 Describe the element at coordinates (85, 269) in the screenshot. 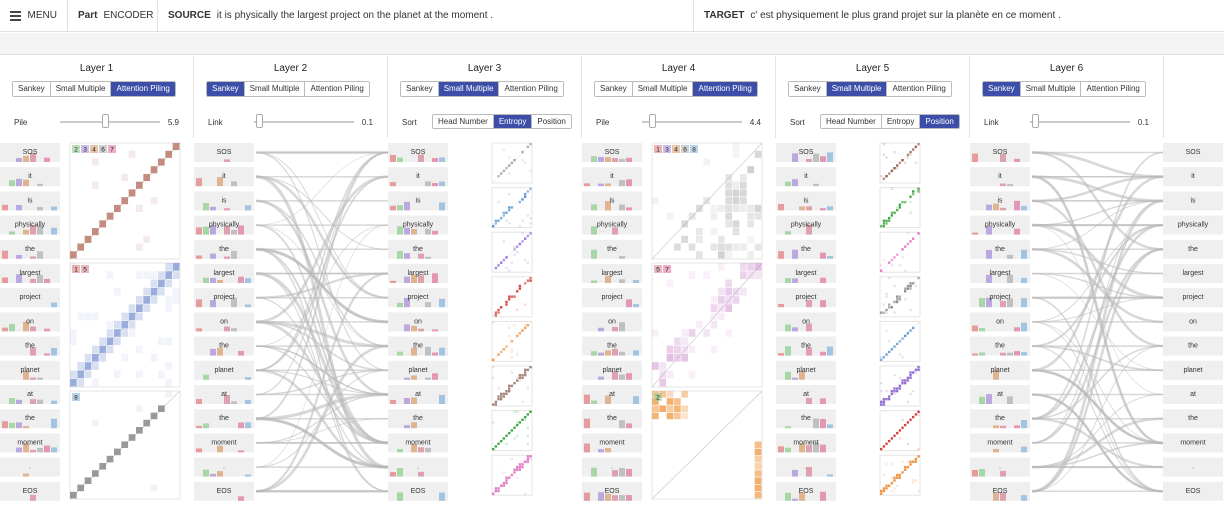

I see `pile-head-swatch` at that location.